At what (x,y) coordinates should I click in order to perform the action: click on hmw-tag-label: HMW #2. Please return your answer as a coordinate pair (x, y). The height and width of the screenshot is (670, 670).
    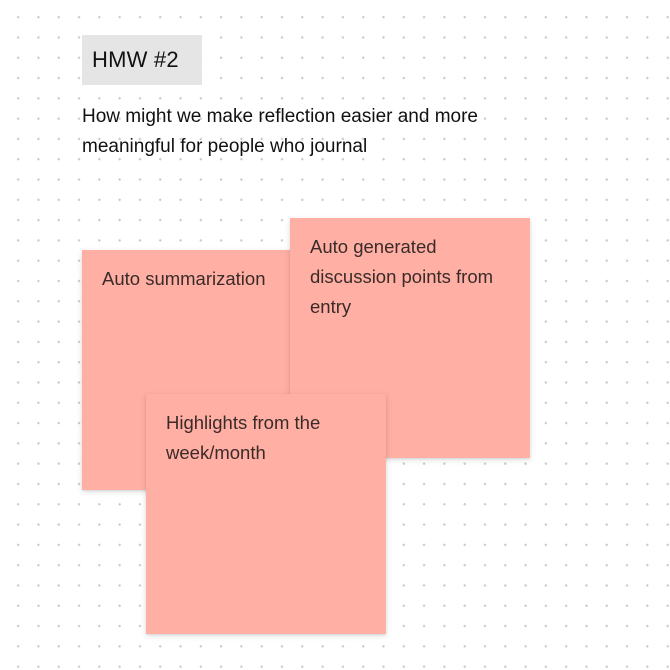
    Looking at the image, I should click on (135, 59).